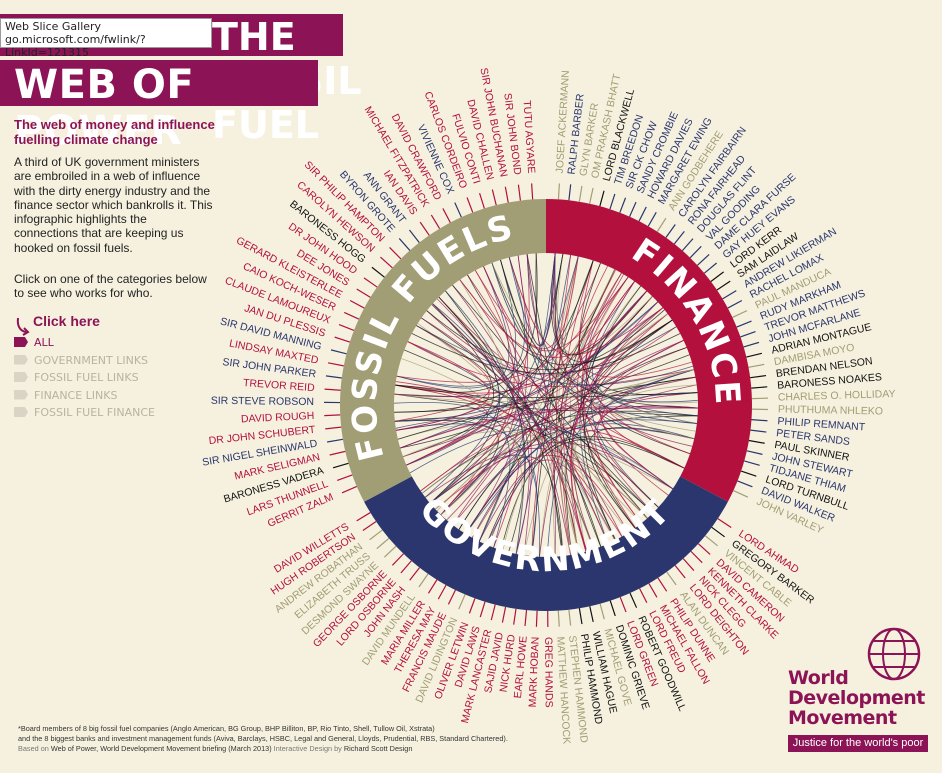 This screenshot has width=942, height=773. Describe the element at coordinates (521, 666) in the screenshot. I see `government-name: EARL HOWE` at that location.